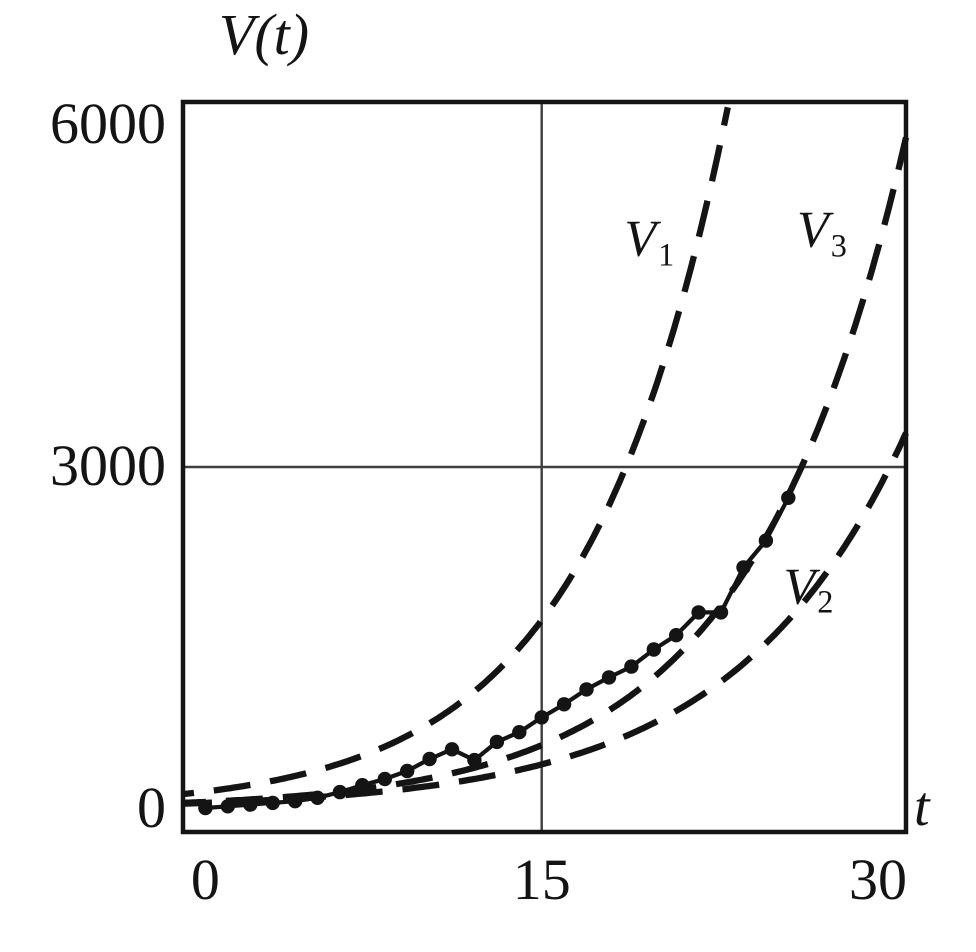 This screenshot has width=976, height=952. I want to click on y-tick-6000: 6000, so click(108, 123).